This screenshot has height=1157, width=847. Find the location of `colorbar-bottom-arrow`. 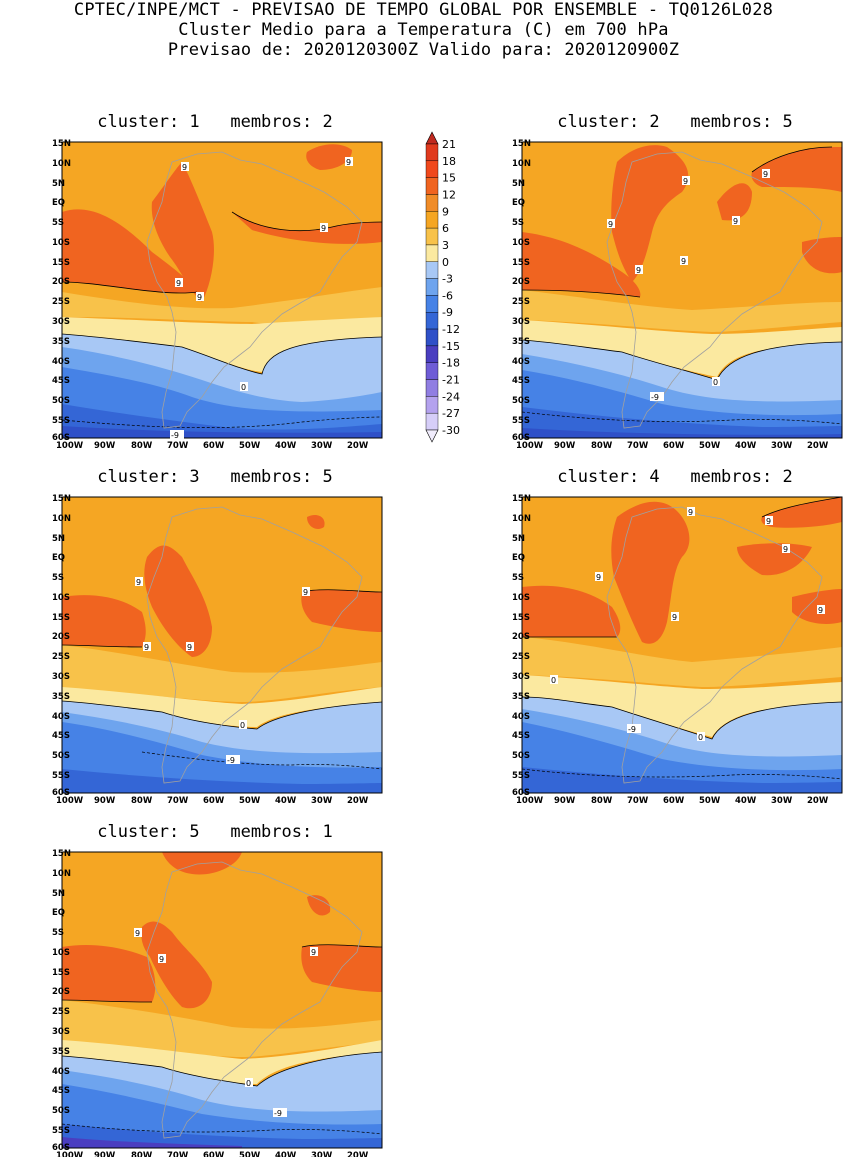

colorbar-bottom-arrow is located at coordinates (432, 436).